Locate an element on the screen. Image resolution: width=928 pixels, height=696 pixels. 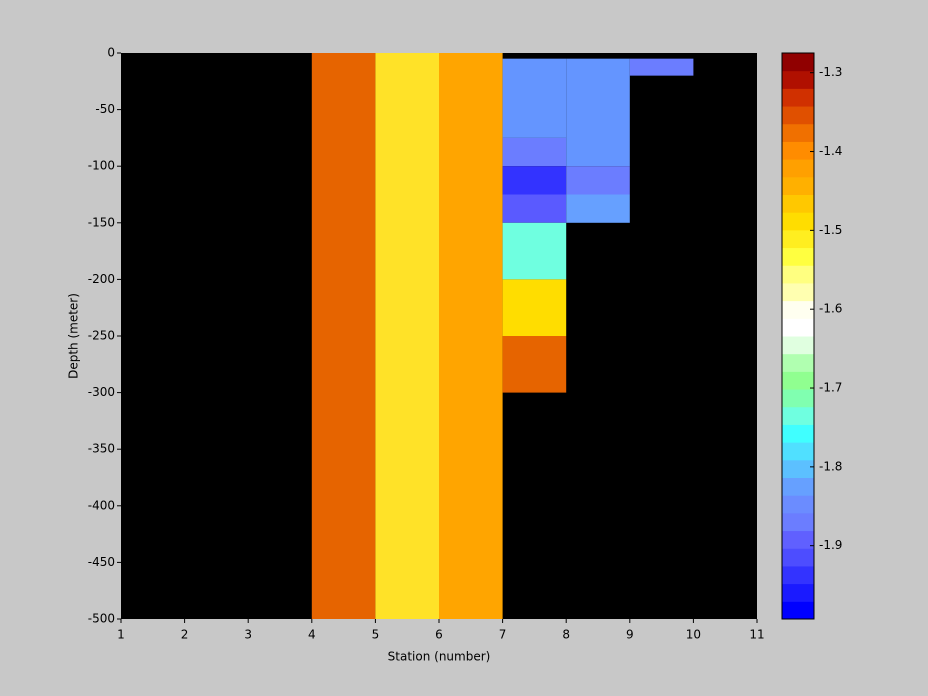
x-tick-label: 7 is located at coordinates (503, 635).